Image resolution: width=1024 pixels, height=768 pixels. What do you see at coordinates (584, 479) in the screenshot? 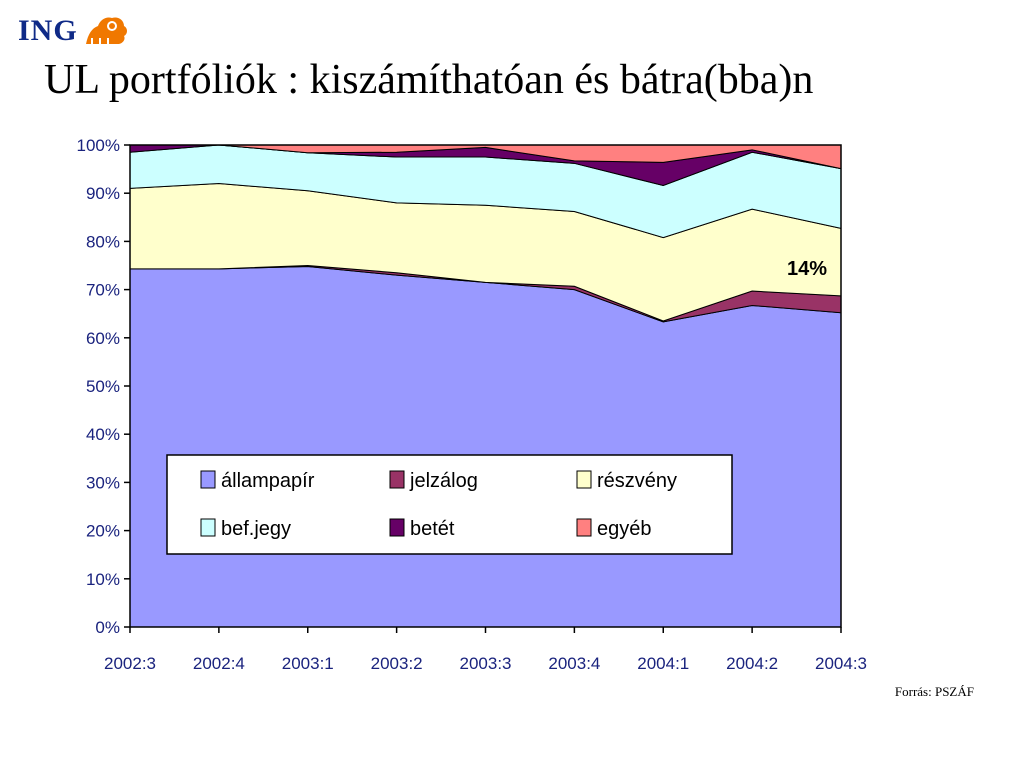
I see `legend-swatch-reszveny` at bounding box center [584, 479].